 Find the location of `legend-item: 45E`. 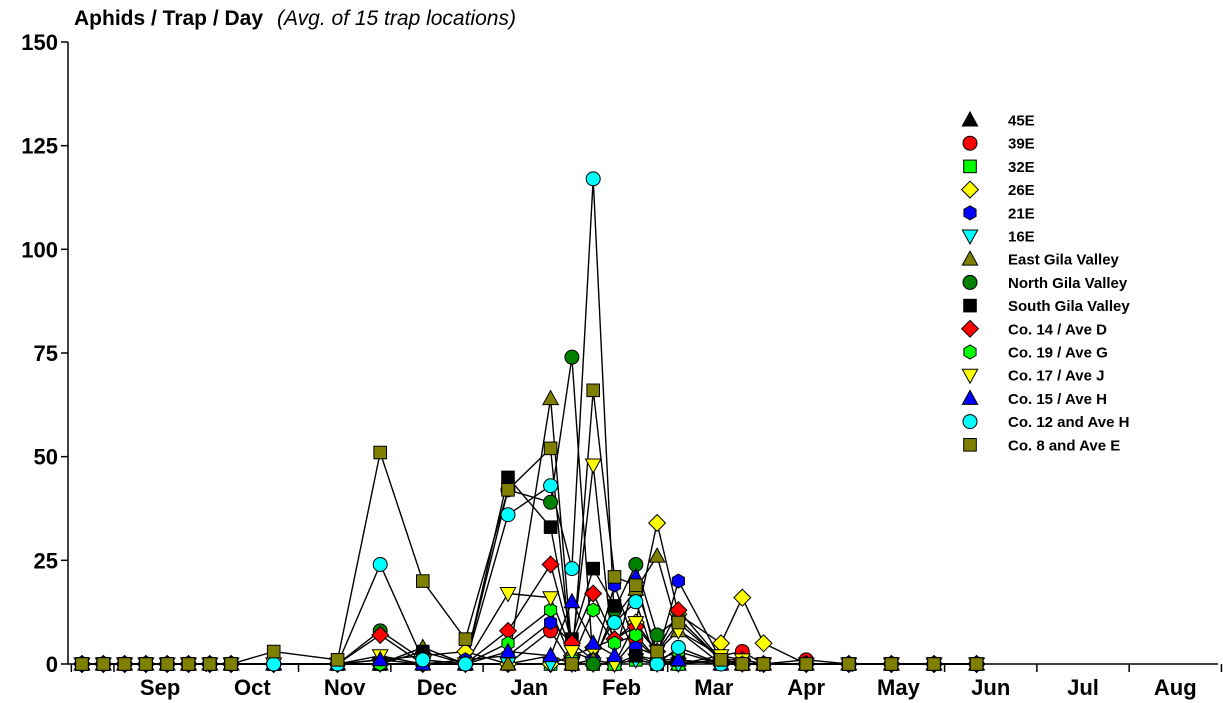

legend-item: 45E is located at coordinates (998, 120).